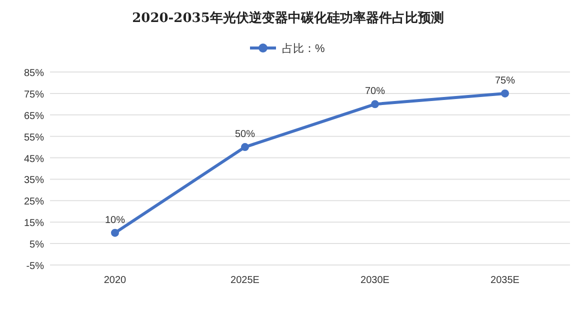 The image size is (576, 327). I want to click on text: 10%, so click(115, 220).